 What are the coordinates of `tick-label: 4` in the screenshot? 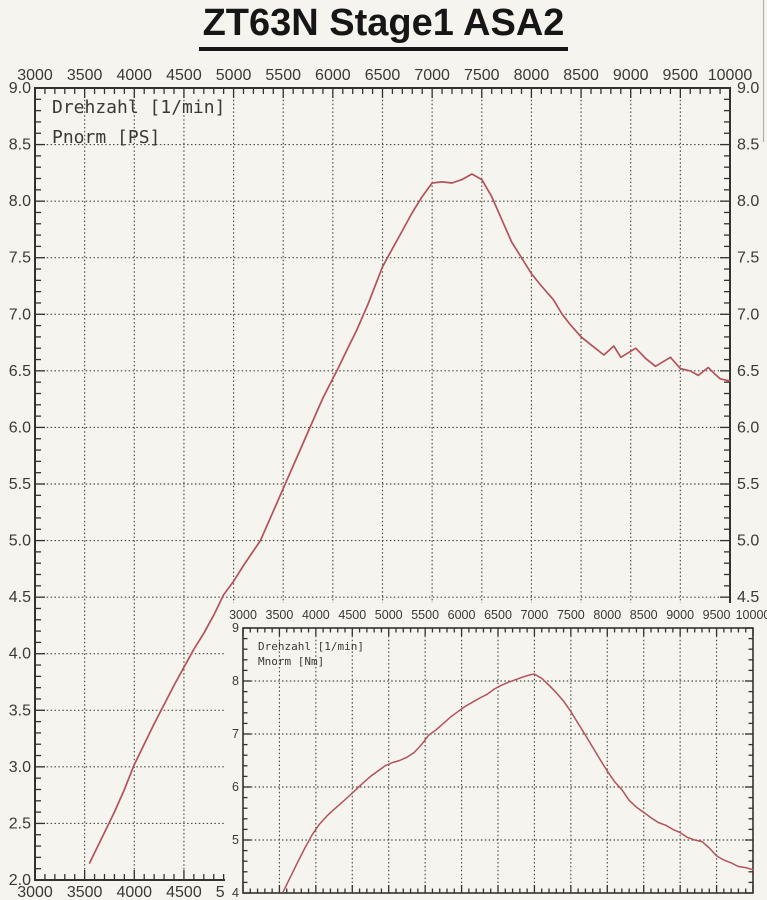 It's located at (235, 893).